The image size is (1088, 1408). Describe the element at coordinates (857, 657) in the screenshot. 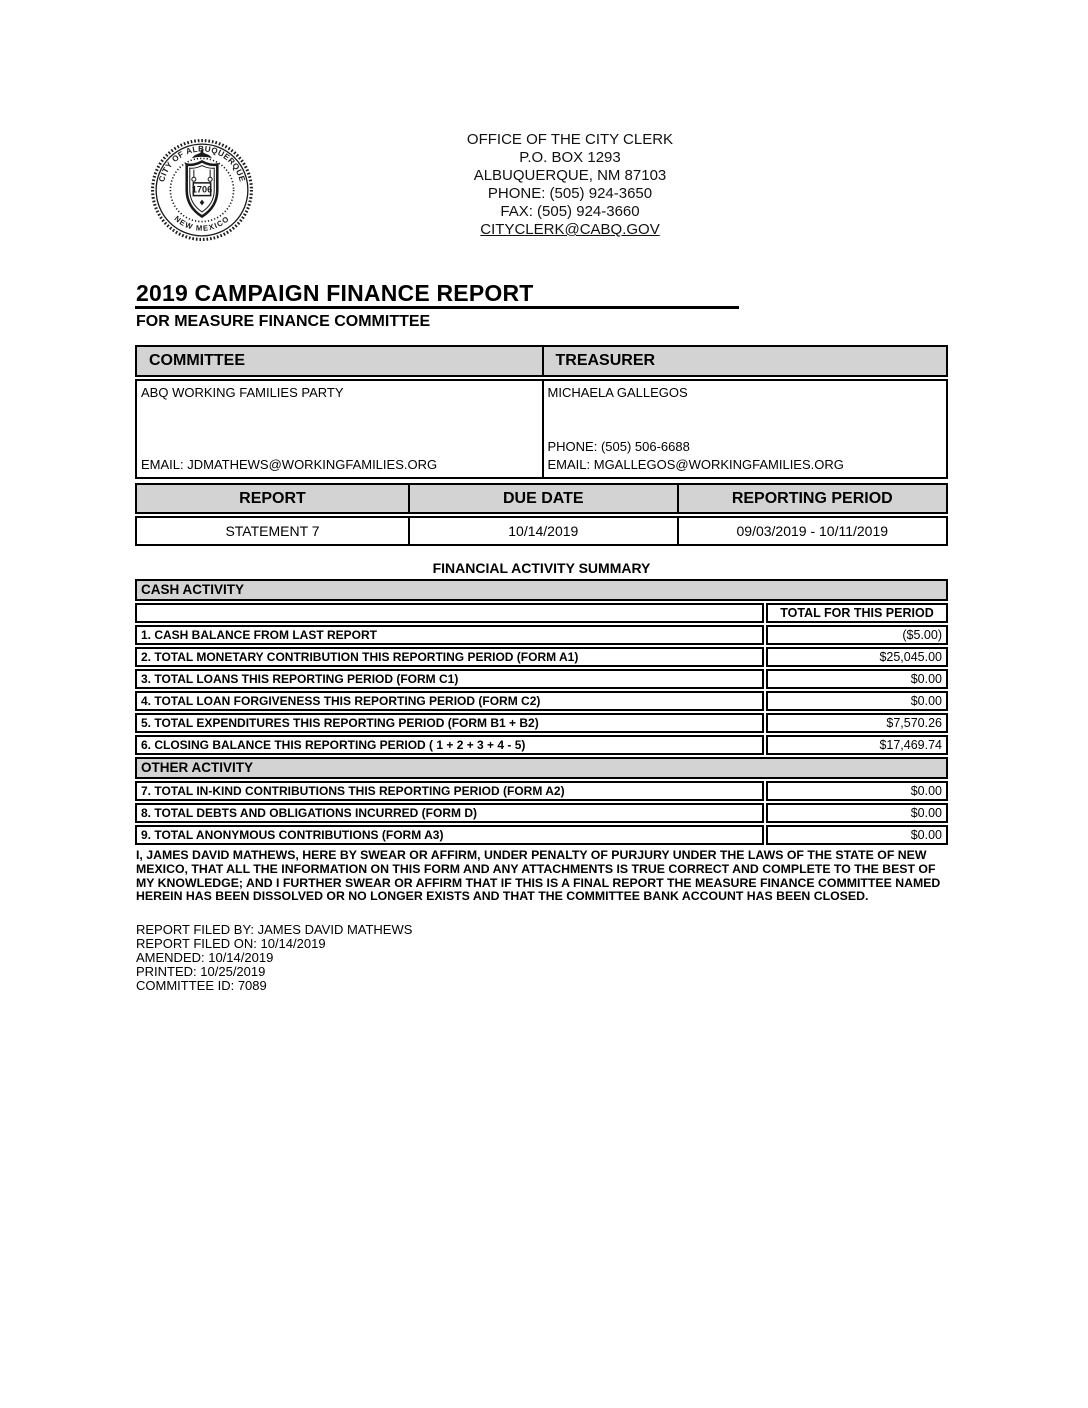

I see `row-value: $25,045.00` at that location.